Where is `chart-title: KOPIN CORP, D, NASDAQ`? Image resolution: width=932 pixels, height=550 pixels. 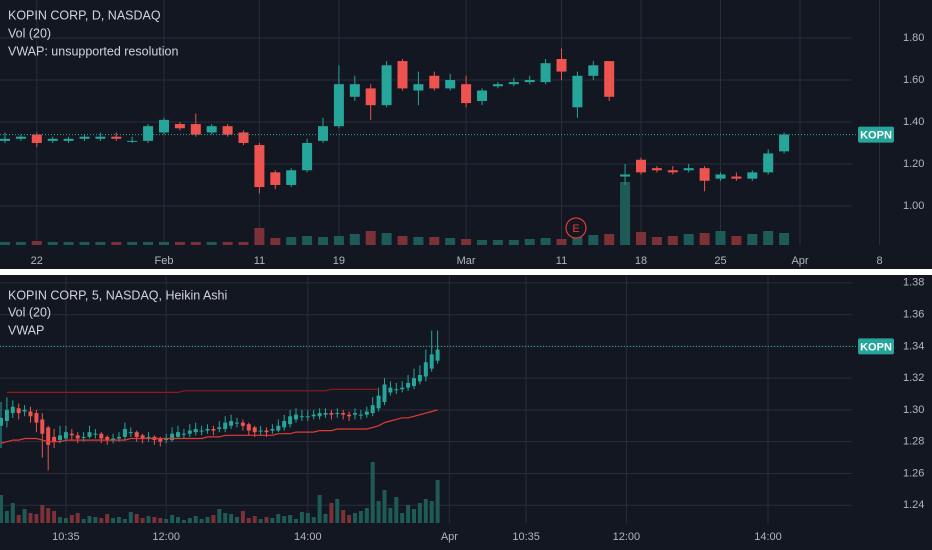 chart-title: KOPIN CORP, D, NASDAQ is located at coordinates (84, 15).